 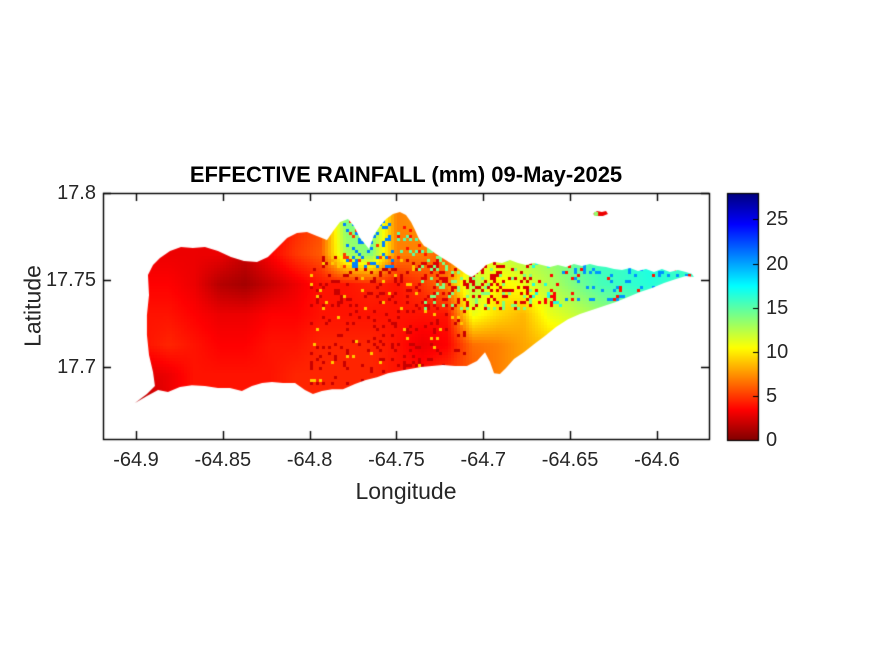 What do you see at coordinates (570, 460) in the screenshot?
I see `x-tick-label: -64.65` at bounding box center [570, 460].